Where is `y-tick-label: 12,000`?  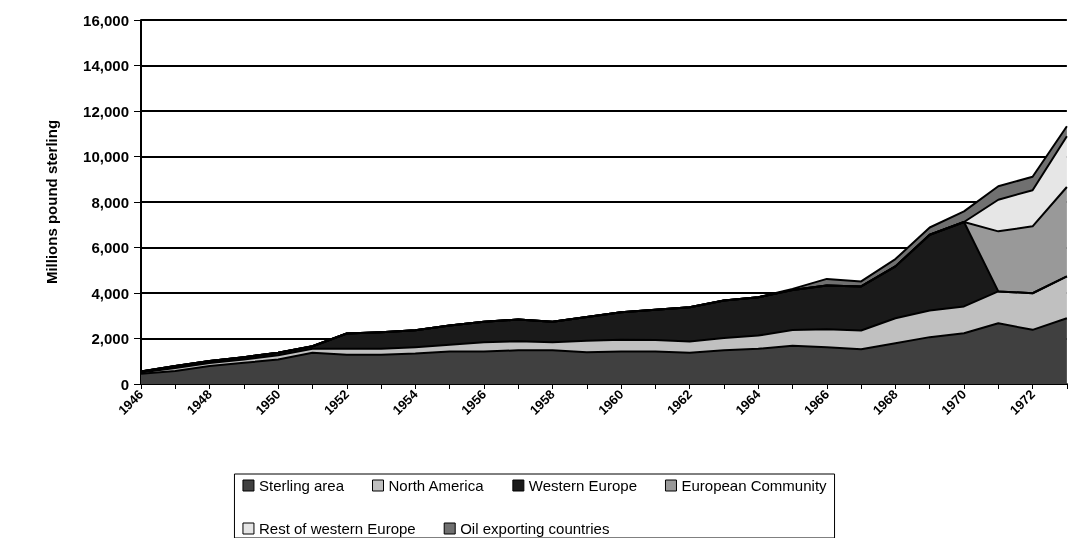 y-tick-label: 12,000 is located at coordinates (106, 111).